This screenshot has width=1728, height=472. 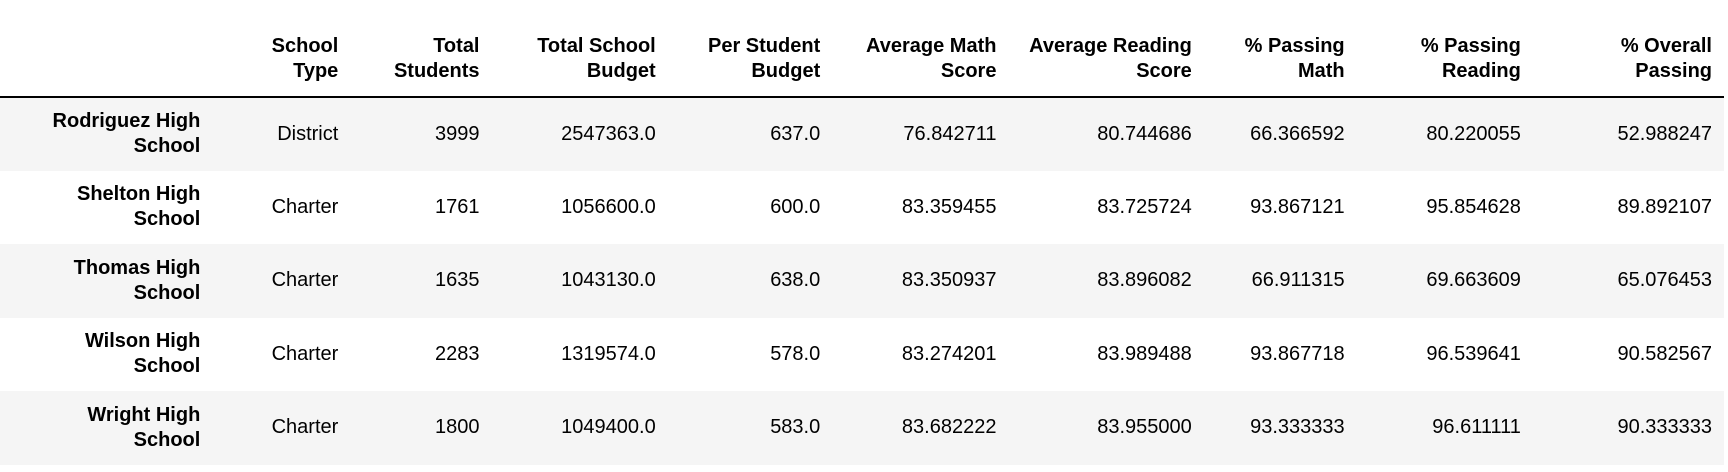 What do you see at coordinates (1664, 206) in the screenshot?
I see `table-cell: 89.892107` at bounding box center [1664, 206].